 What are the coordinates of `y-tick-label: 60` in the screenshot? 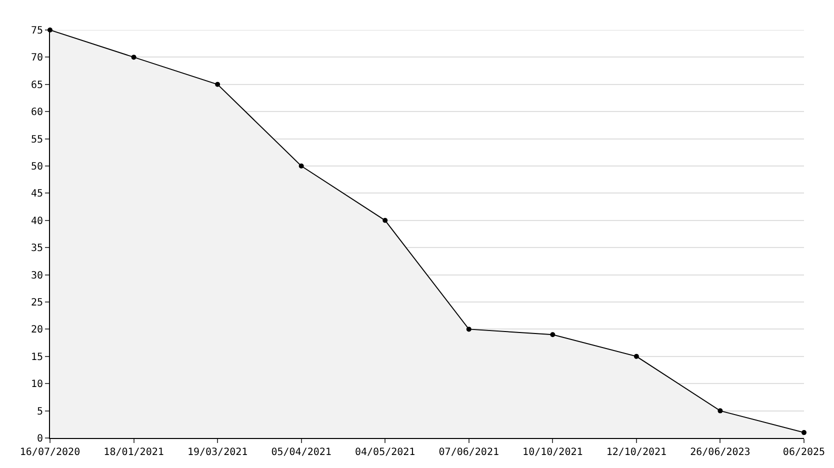 It's located at (36, 112).